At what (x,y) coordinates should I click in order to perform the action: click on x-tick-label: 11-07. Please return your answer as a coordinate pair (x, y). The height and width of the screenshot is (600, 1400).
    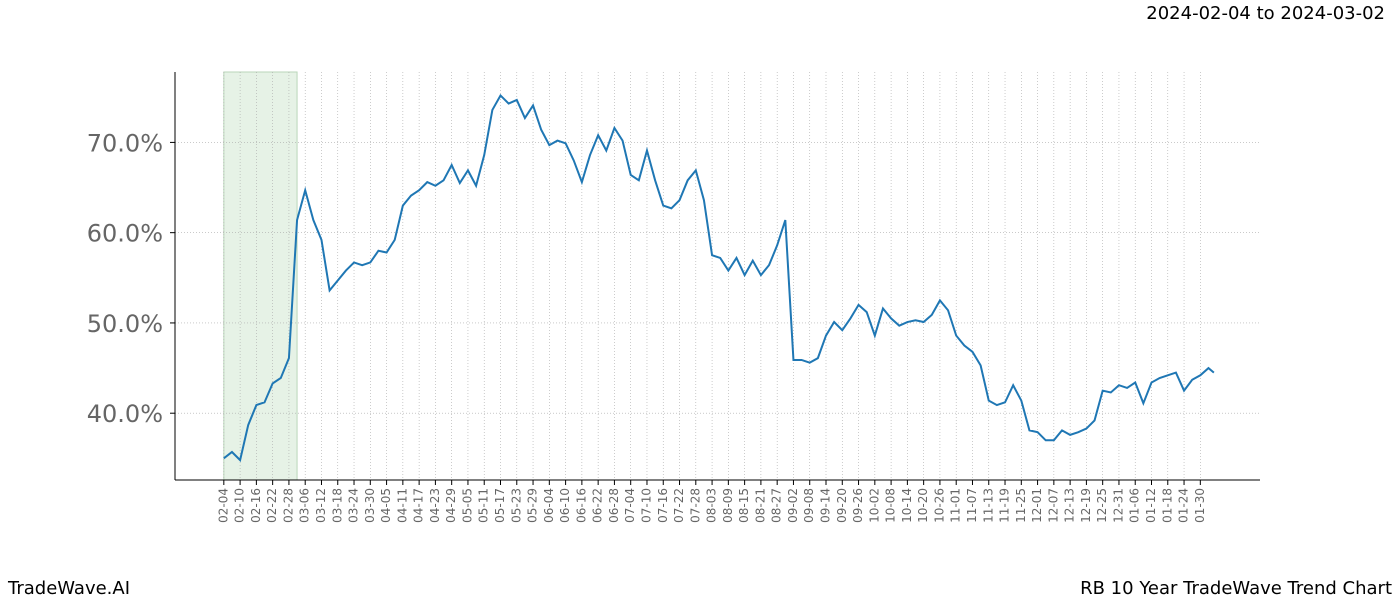
    Looking at the image, I should click on (972, 505).